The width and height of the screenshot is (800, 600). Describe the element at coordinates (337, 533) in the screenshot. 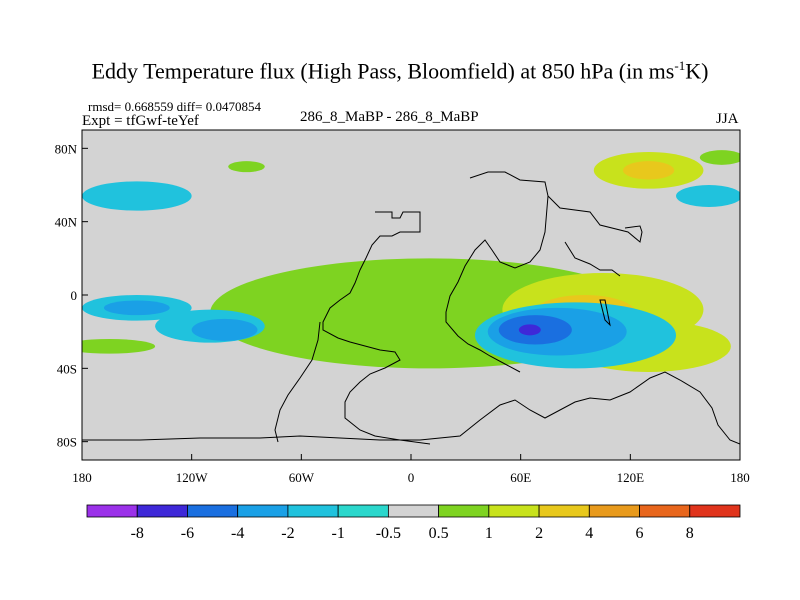

I see `colorbar-label: -1` at that location.